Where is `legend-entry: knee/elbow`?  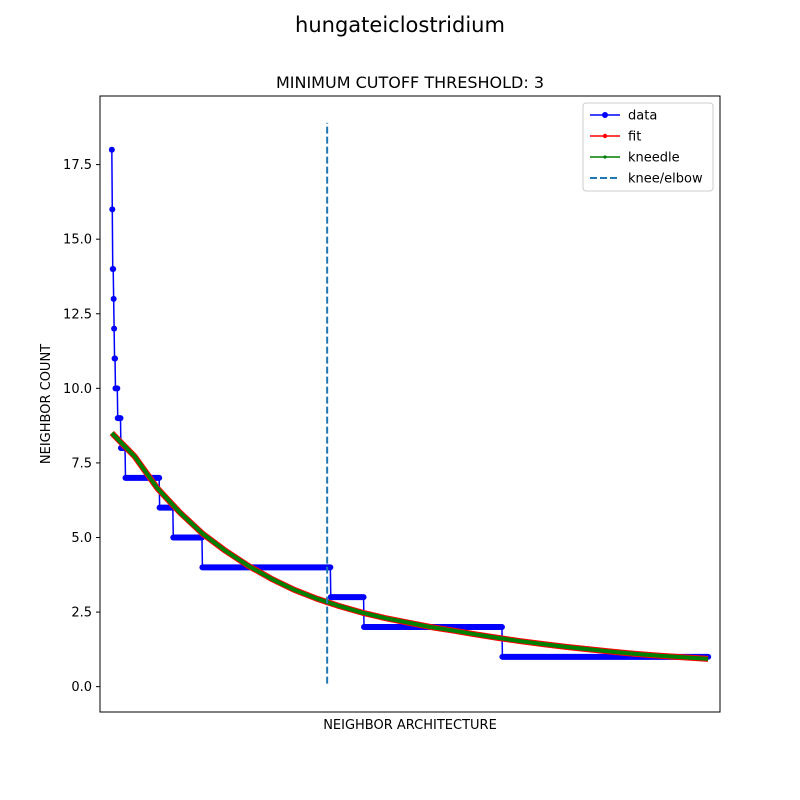
legend-entry: knee/elbow is located at coordinates (646, 179).